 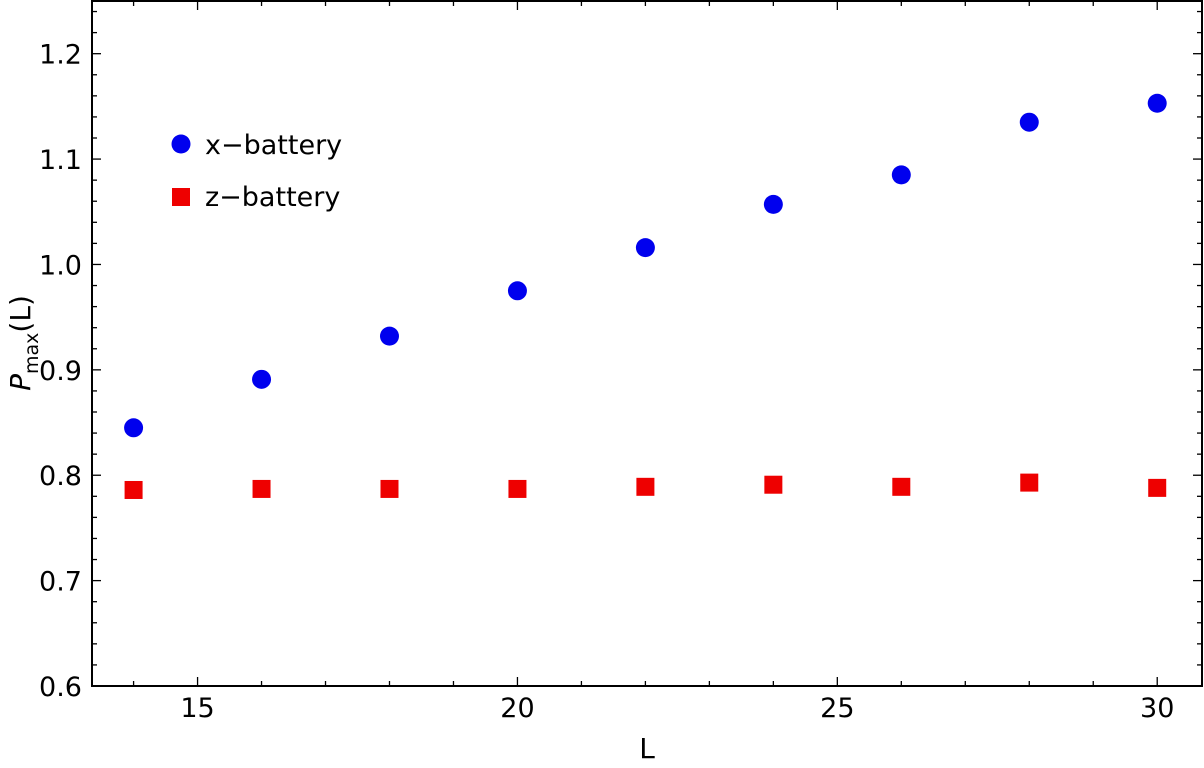 I want to click on legend: x−battery z−battery, so click(x=256, y=171).